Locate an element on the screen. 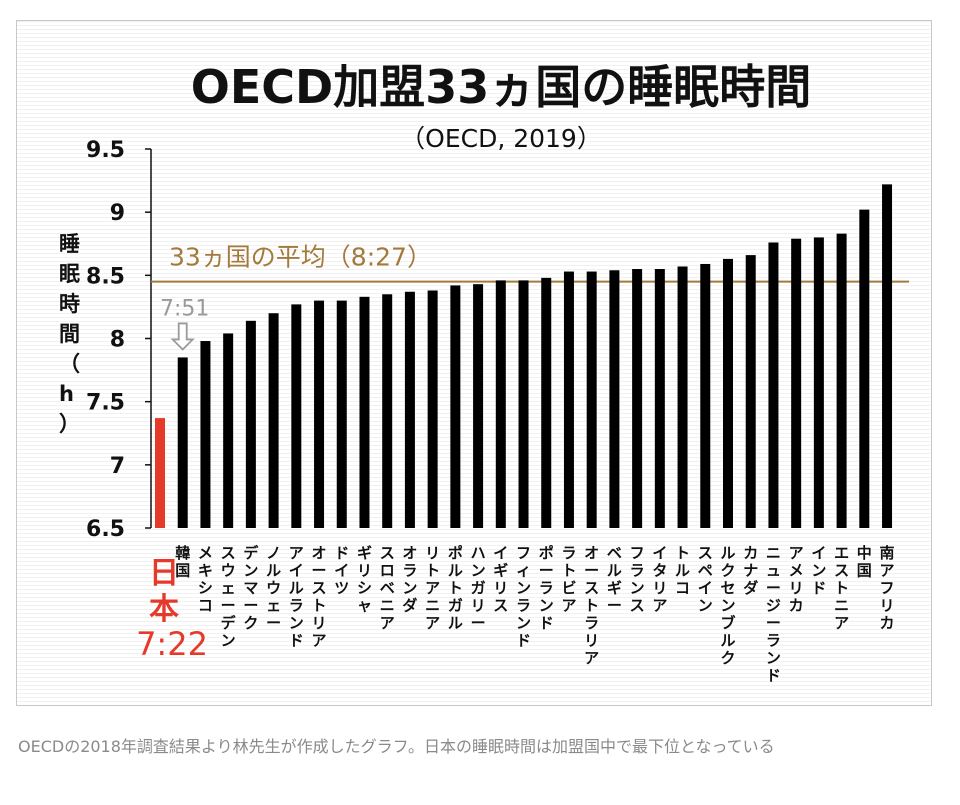 This screenshot has width=960, height=805. chart-subtitle: （OECD, 2019） is located at coordinates (501, 138).